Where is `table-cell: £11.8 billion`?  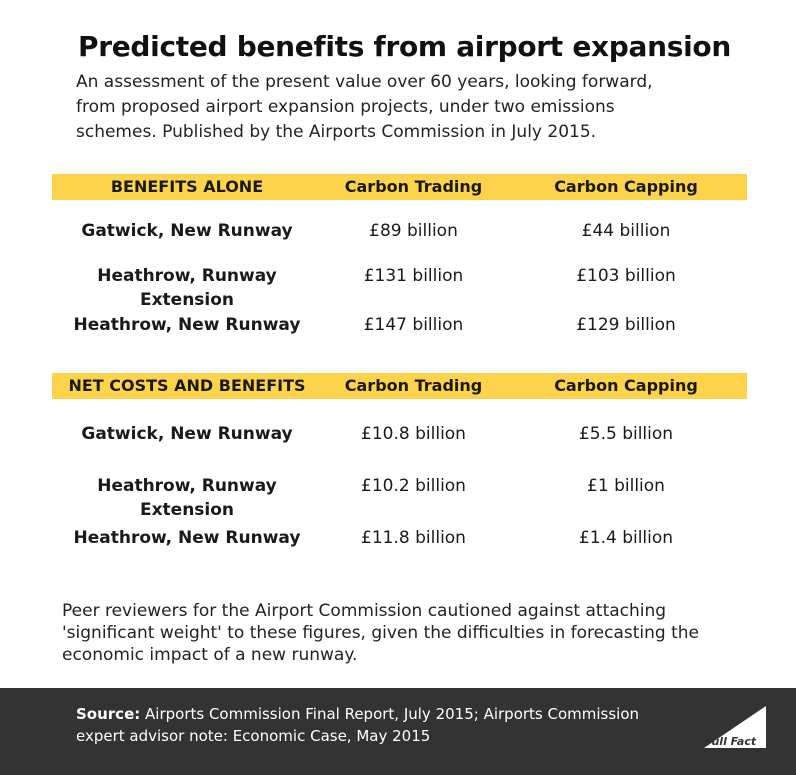 table-cell: £11.8 billion is located at coordinates (413, 538).